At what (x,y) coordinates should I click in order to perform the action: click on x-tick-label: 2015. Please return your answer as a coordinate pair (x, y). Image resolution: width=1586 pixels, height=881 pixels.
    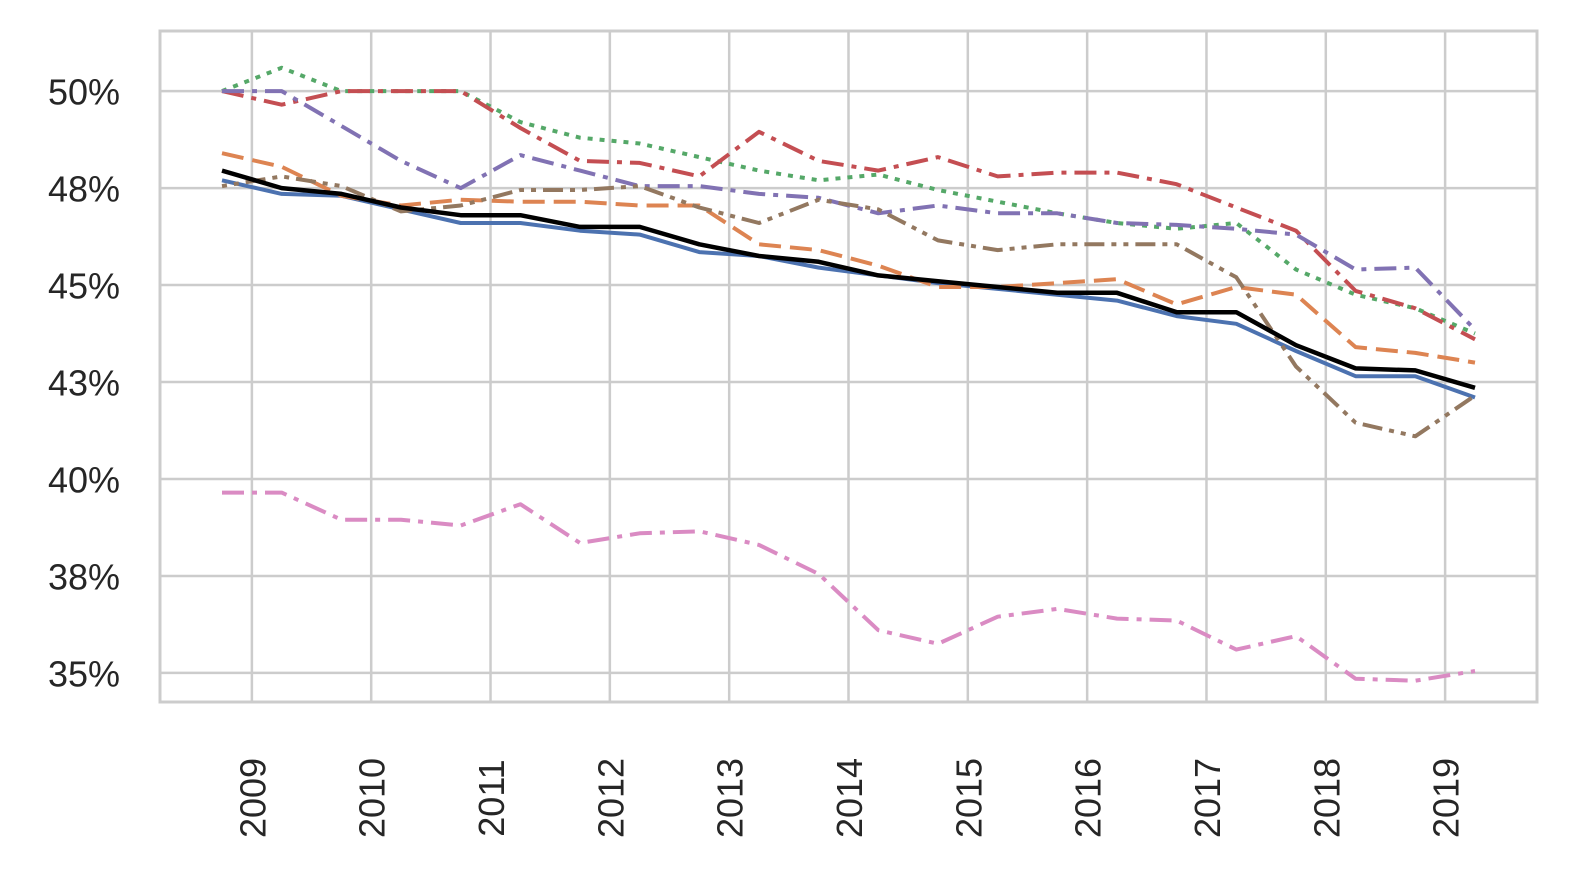
    Looking at the image, I should click on (968, 798).